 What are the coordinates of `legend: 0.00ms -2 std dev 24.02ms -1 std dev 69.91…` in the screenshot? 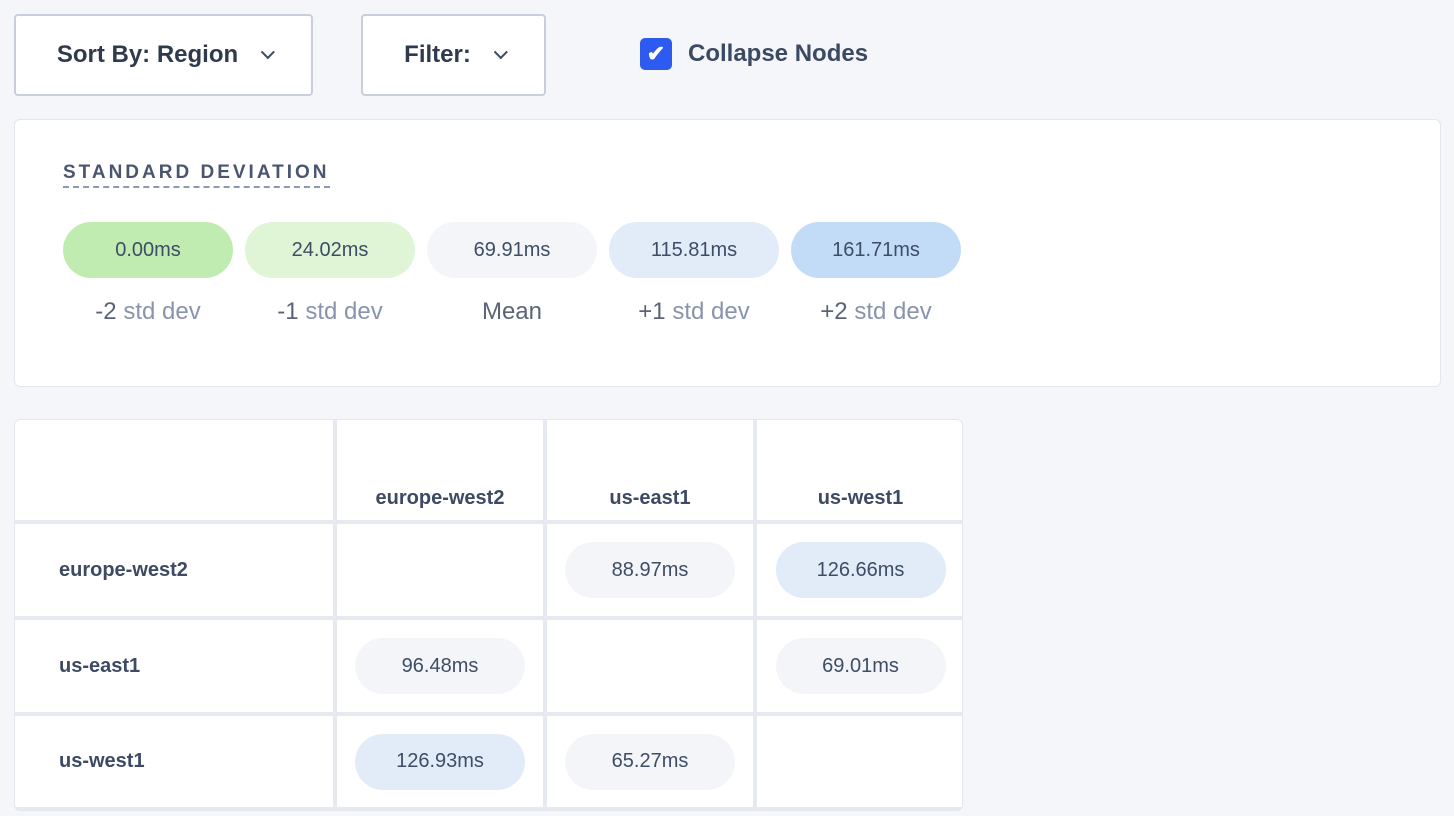 It's located at (512, 274).